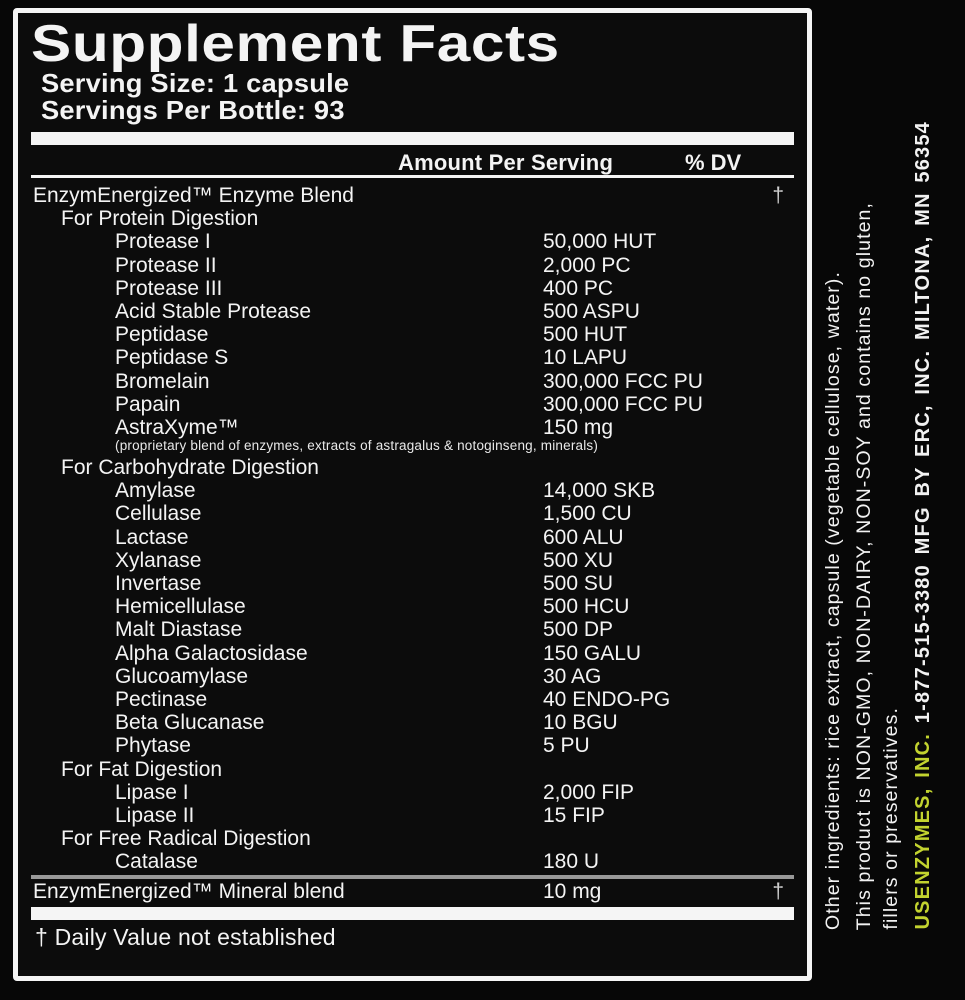 This screenshot has width=965, height=1000. What do you see at coordinates (713, 162) in the screenshot?
I see `percent-dv-header: % DV` at bounding box center [713, 162].